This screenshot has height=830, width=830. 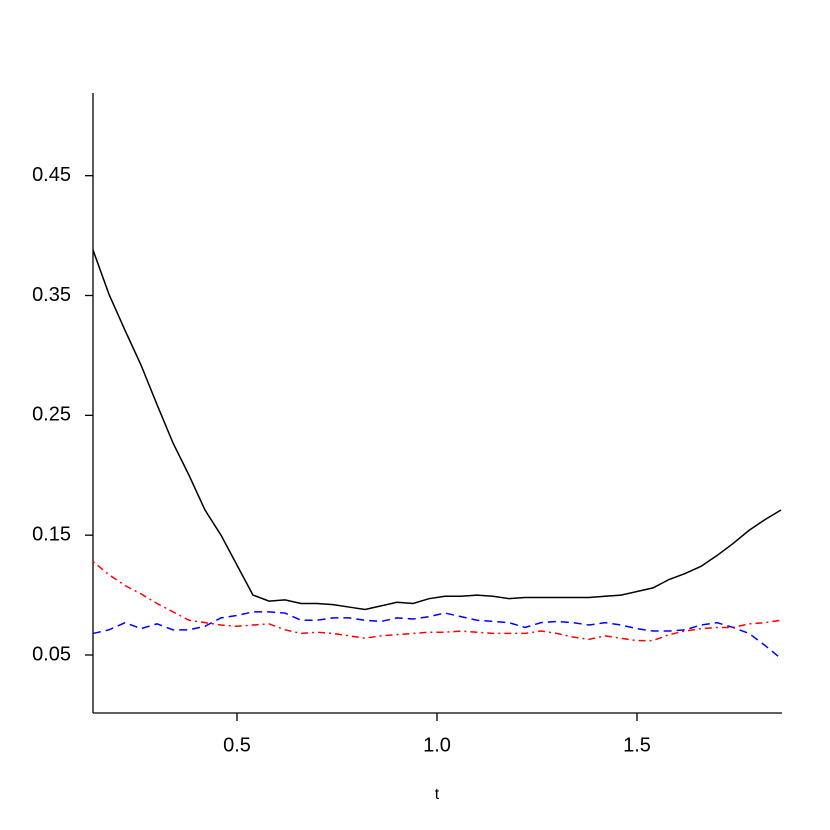 What do you see at coordinates (51, 415) in the screenshot?
I see `y-tick-label: 0.25` at bounding box center [51, 415].